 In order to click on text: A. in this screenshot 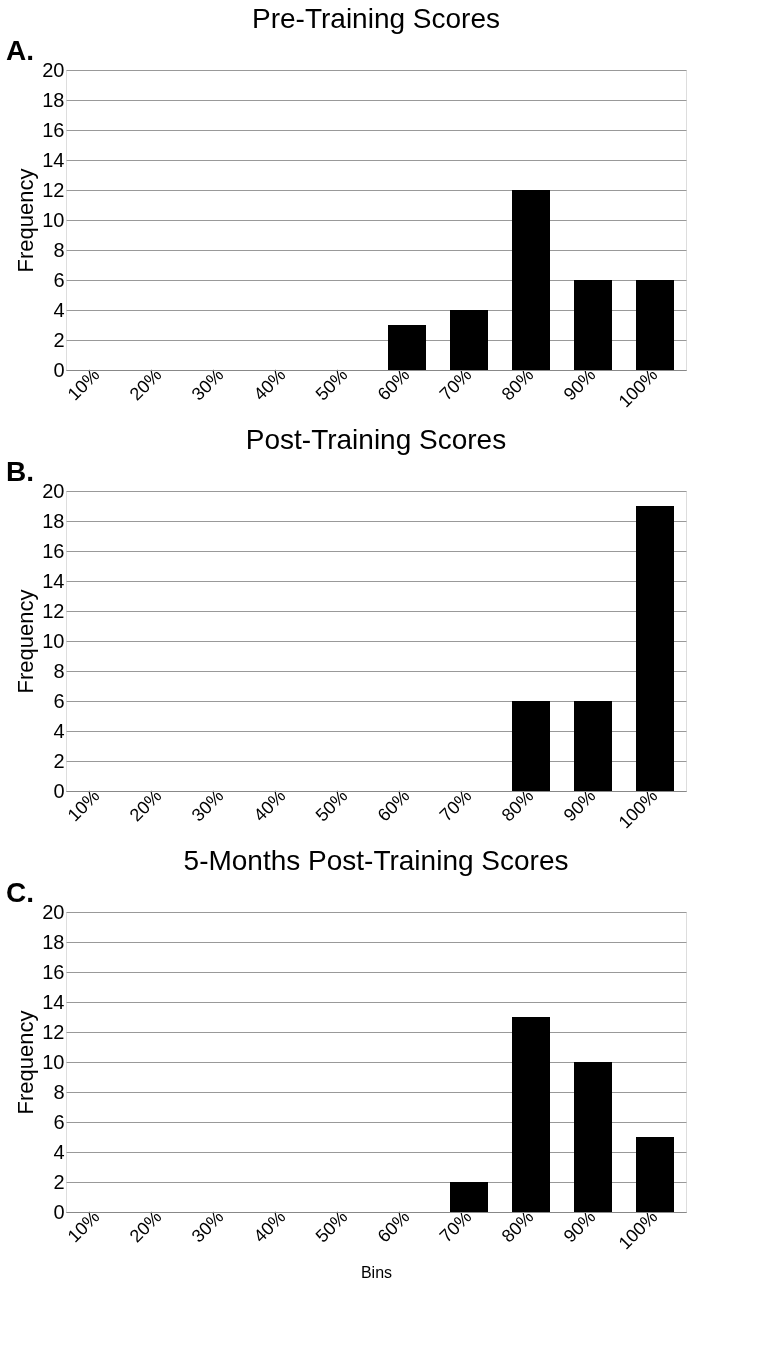, I will do `click(20, 50)`.